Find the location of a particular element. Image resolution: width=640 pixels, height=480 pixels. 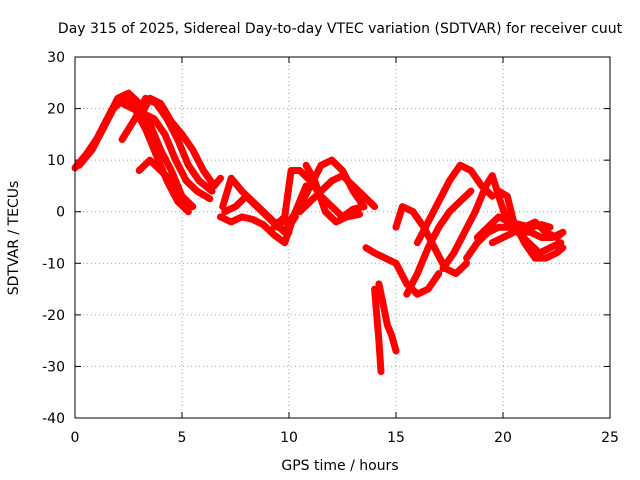

x-tick-label: 25 is located at coordinates (610, 438).